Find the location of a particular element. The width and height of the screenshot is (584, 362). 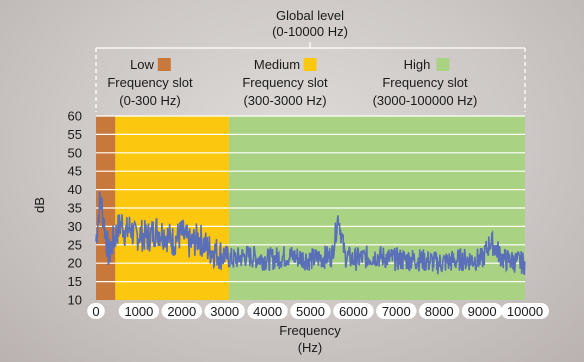

global-bracket is located at coordinates (310, 77).